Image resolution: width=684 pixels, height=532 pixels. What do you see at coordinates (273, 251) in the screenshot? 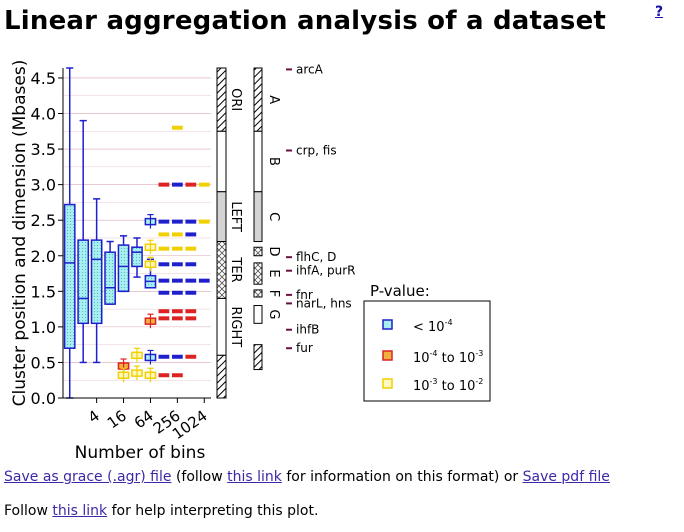
I see `domain-label: D` at bounding box center [273, 251].